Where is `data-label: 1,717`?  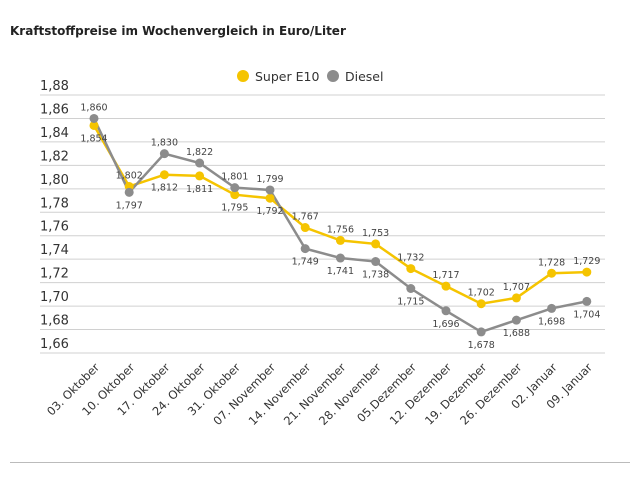
data-label: 1,717 is located at coordinates (445, 275).